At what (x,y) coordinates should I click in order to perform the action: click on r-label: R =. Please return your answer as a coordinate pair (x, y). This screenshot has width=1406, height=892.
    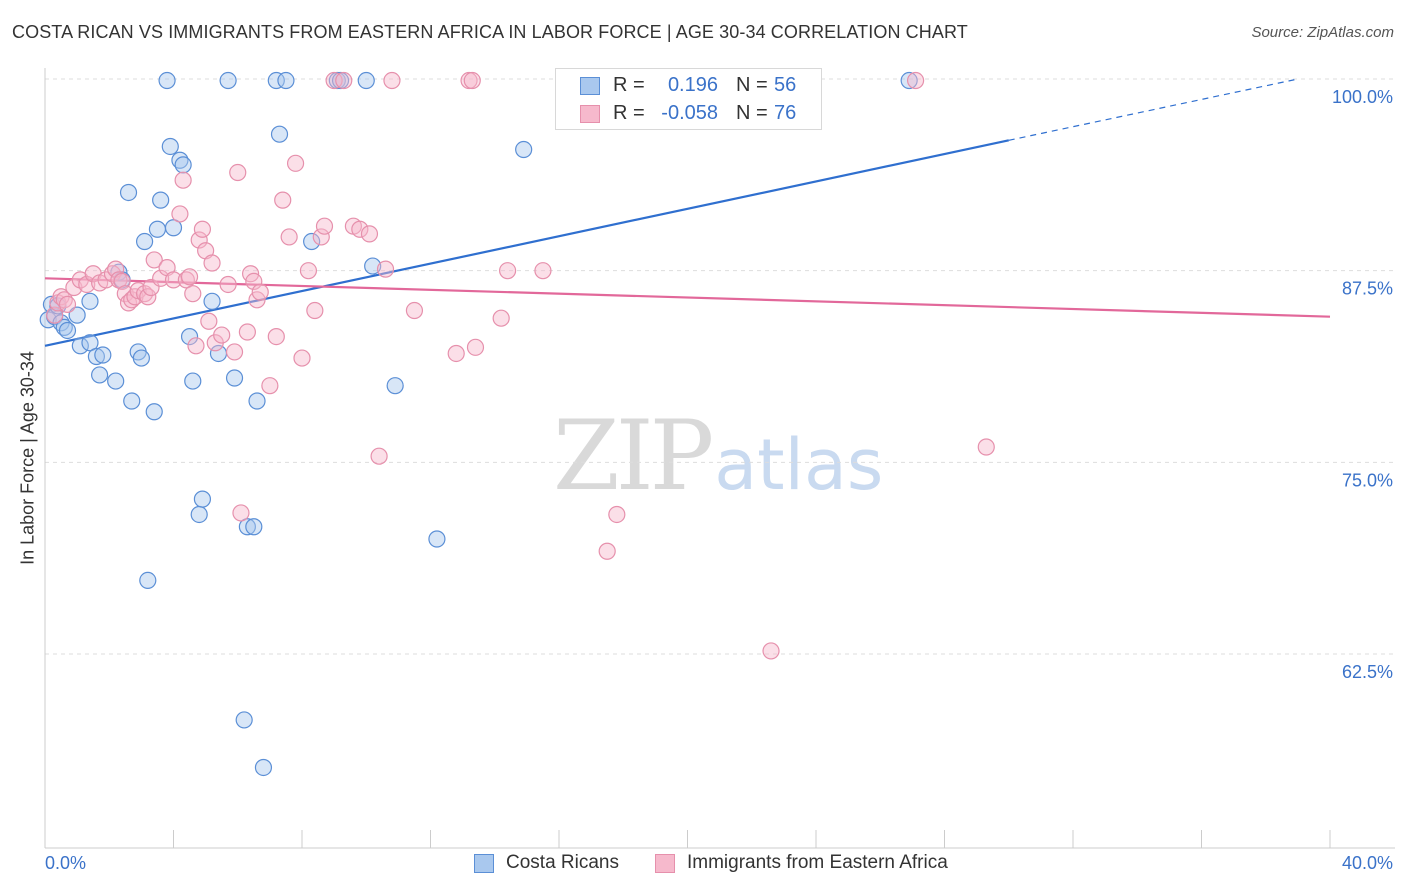
    Looking at the image, I should click on (629, 85).